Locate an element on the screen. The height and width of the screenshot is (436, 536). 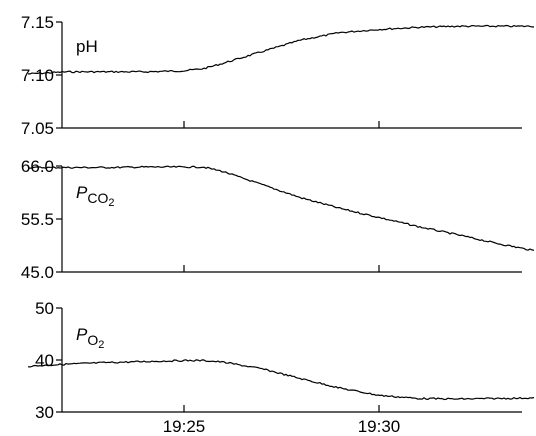
x-tick-label: 19:30 is located at coordinates (379, 426).